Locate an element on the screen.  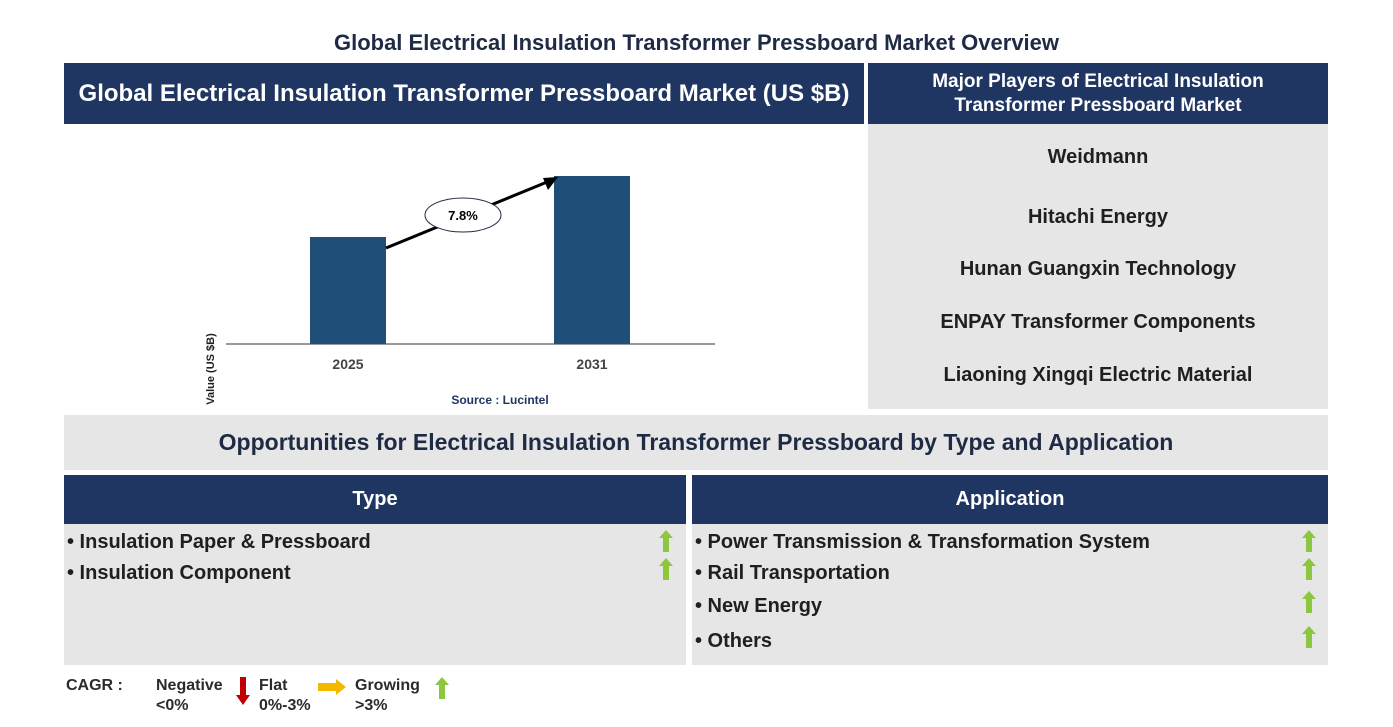
legend-cagr-label: CAGR : is located at coordinates (94, 685).